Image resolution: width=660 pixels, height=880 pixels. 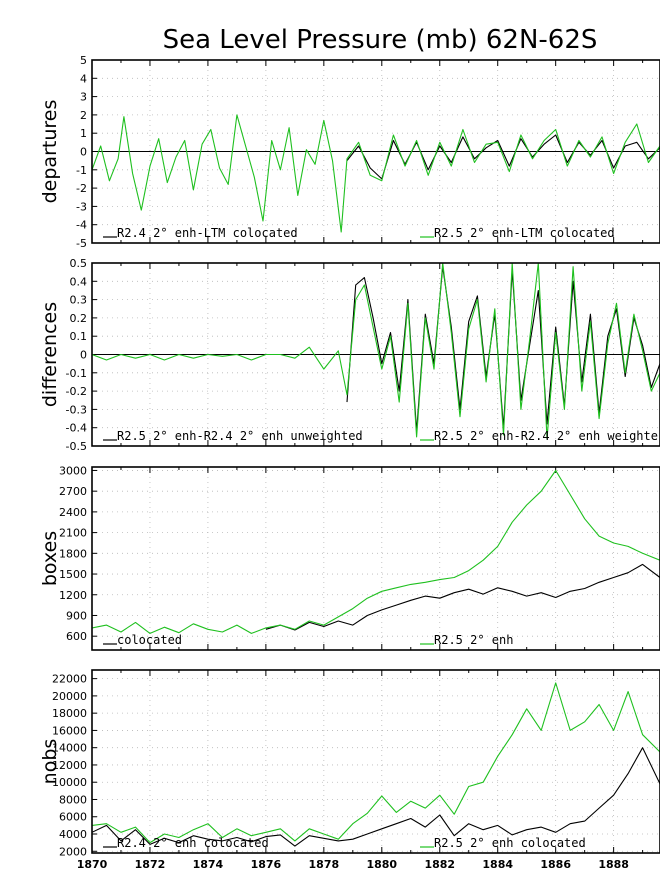 What do you see at coordinates (380, 40) in the screenshot?
I see `chart-title: Sea Level Pressure (mb) 62N-62S` at bounding box center [380, 40].